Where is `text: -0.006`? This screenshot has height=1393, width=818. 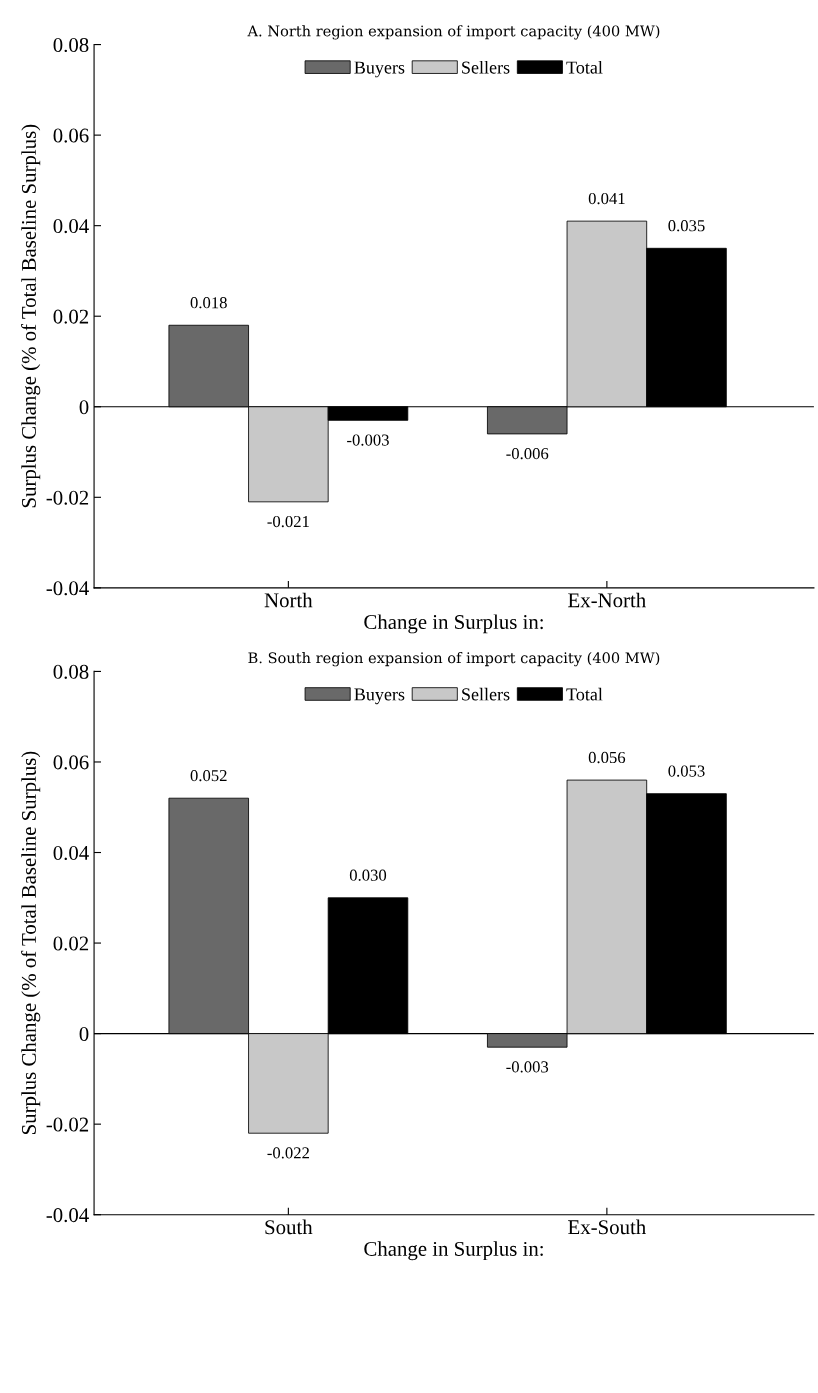 text: -0.006 is located at coordinates (527, 453).